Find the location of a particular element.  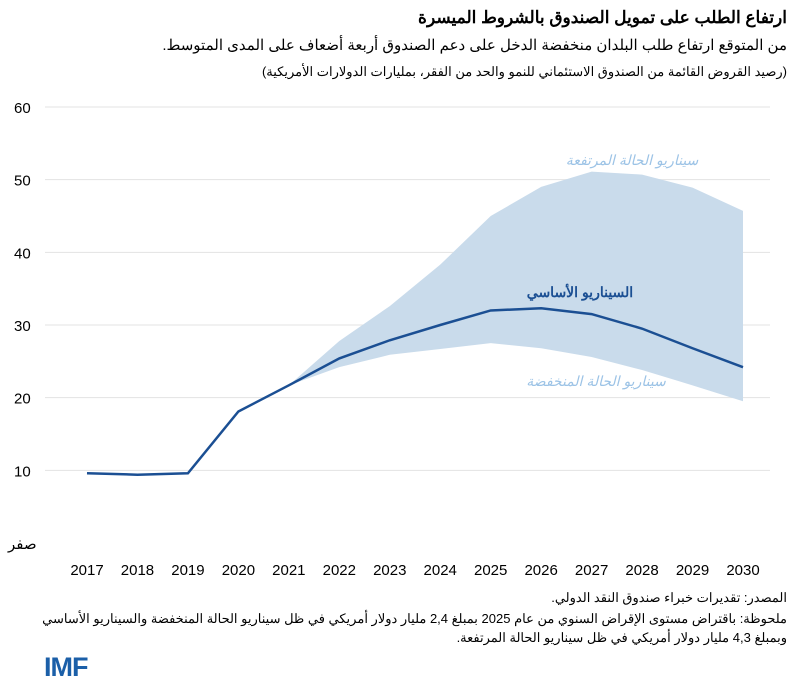

y-tick-label: 30 is located at coordinates (22, 326).